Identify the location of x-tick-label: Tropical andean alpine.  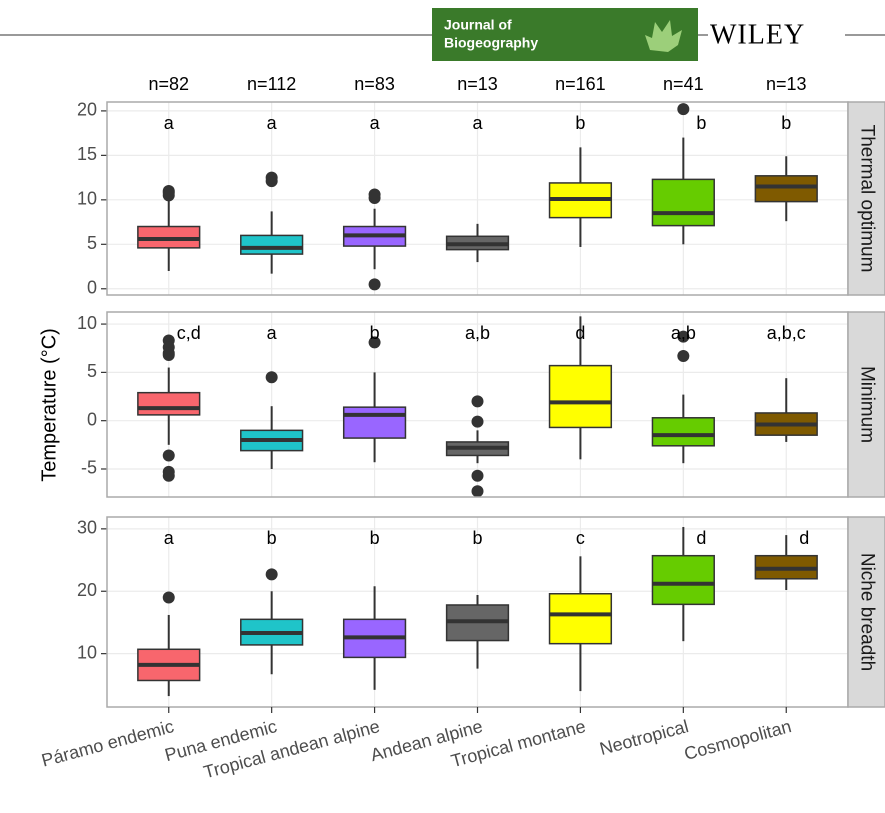
(291, 749).